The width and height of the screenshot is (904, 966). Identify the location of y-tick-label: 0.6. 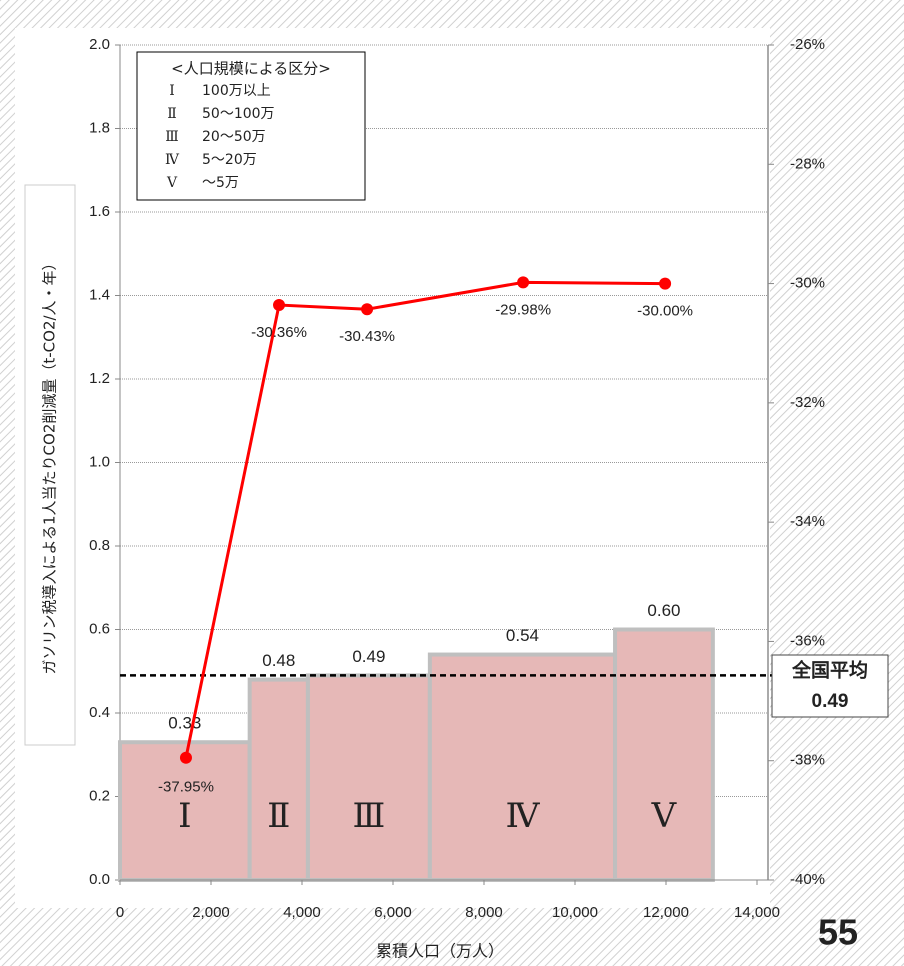
(99, 628).